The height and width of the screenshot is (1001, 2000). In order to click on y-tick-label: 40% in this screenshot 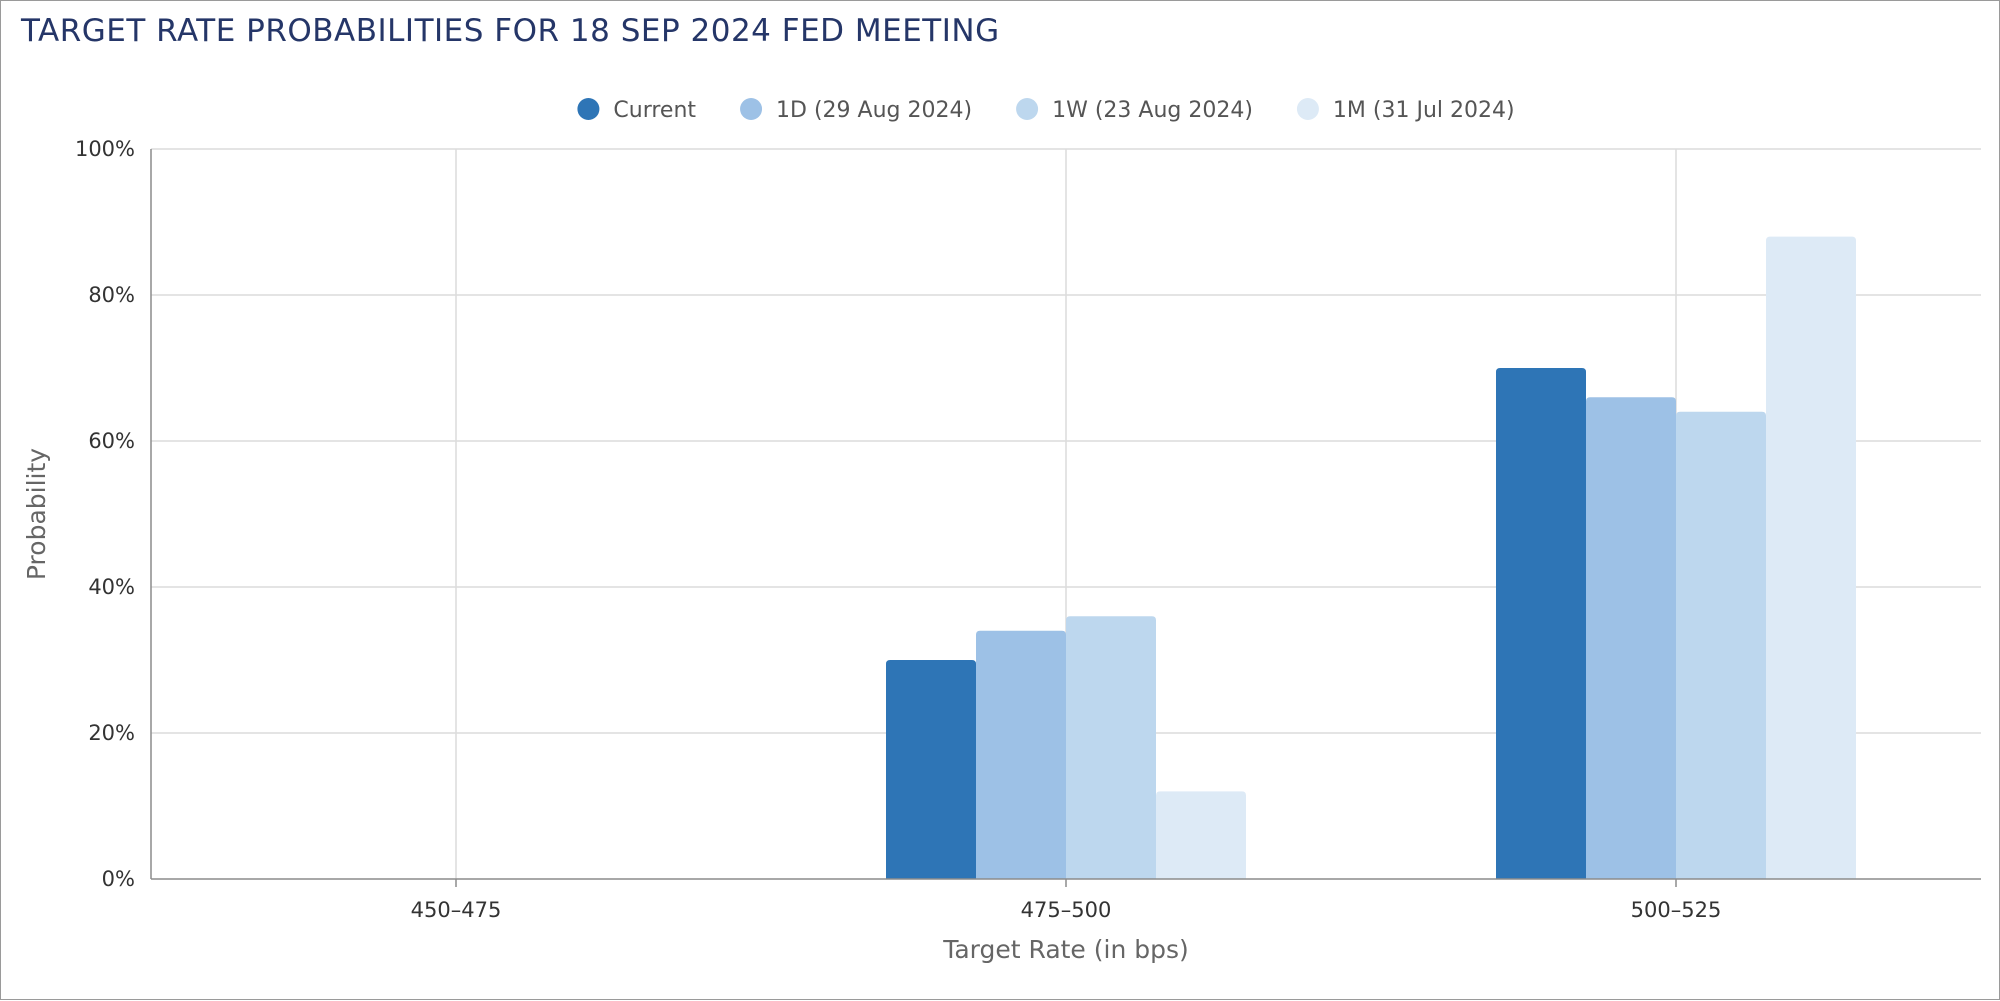, I will do `click(111, 587)`.